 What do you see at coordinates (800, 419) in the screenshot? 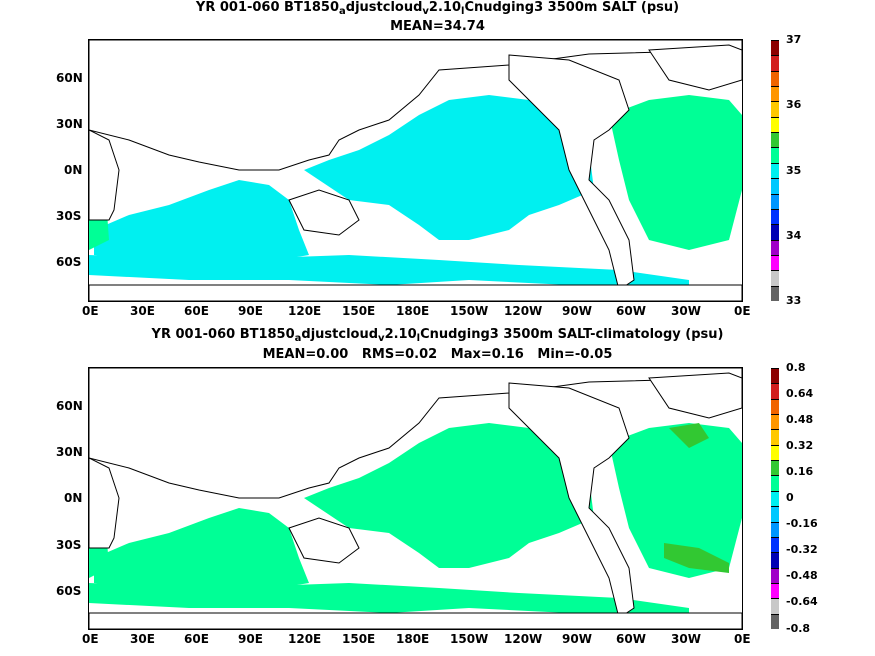
I see `colorbar-label: 0.48` at bounding box center [800, 419].